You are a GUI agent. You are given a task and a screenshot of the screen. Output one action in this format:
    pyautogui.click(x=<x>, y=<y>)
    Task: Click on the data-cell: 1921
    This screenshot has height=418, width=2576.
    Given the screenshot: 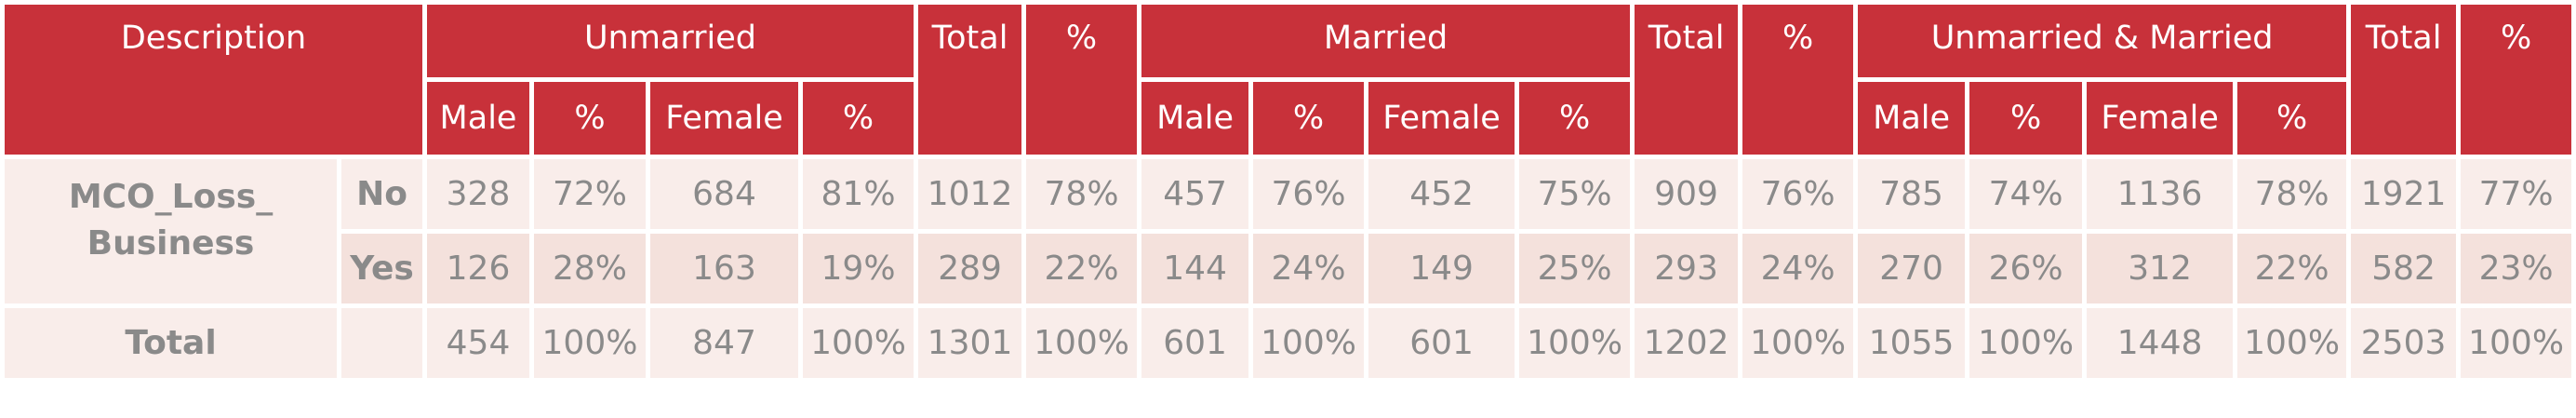 What is the action you would take?
    pyautogui.click(x=2404, y=195)
    